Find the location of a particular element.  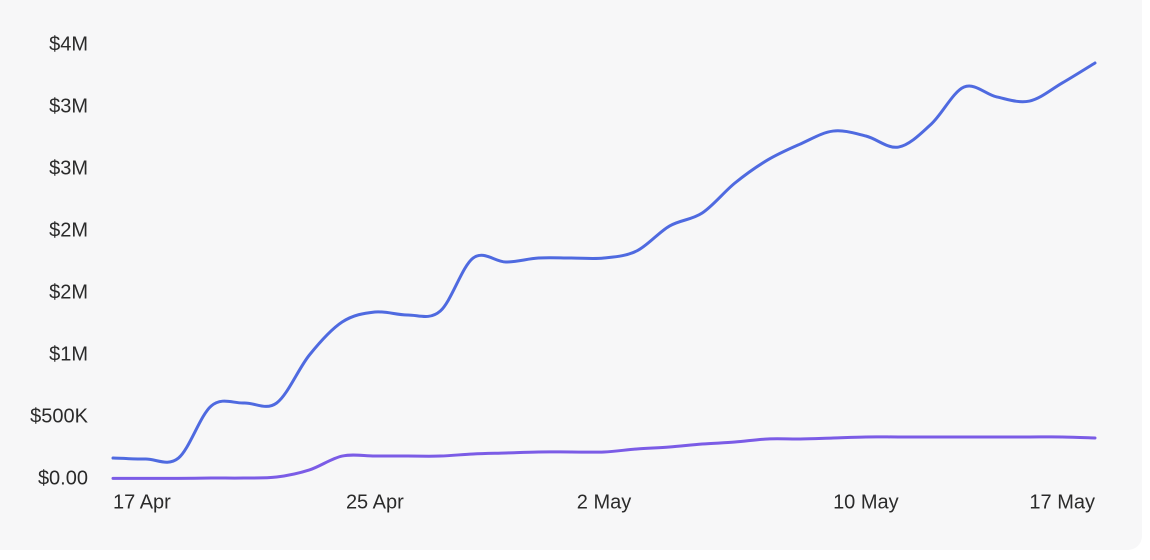

x-tick-label: 10 May is located at coordinates (866, 502).